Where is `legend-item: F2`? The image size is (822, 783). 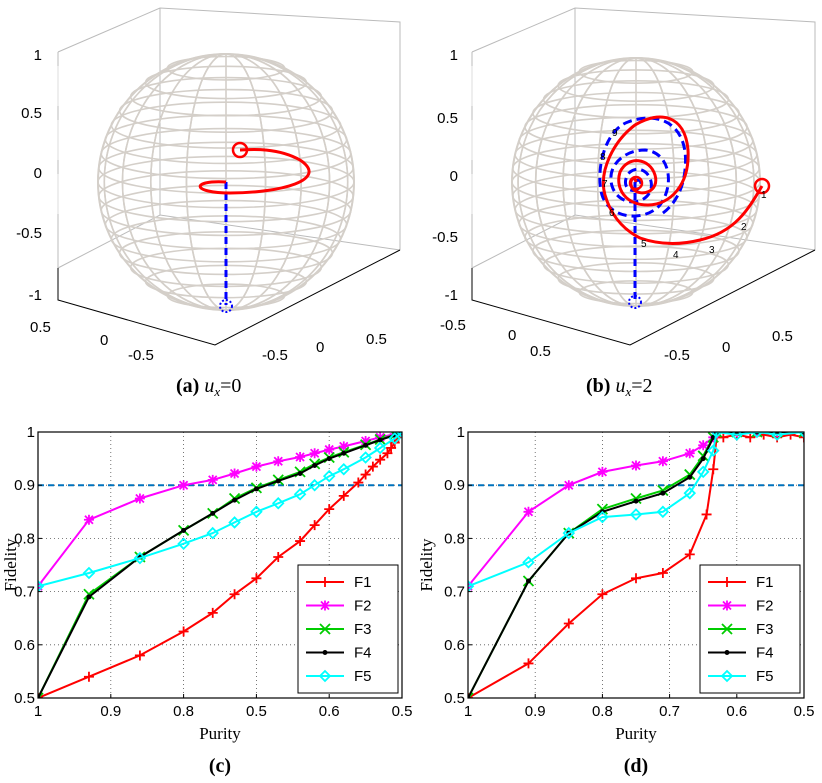
legend-item: F2 is located at coordinates (339, 606).